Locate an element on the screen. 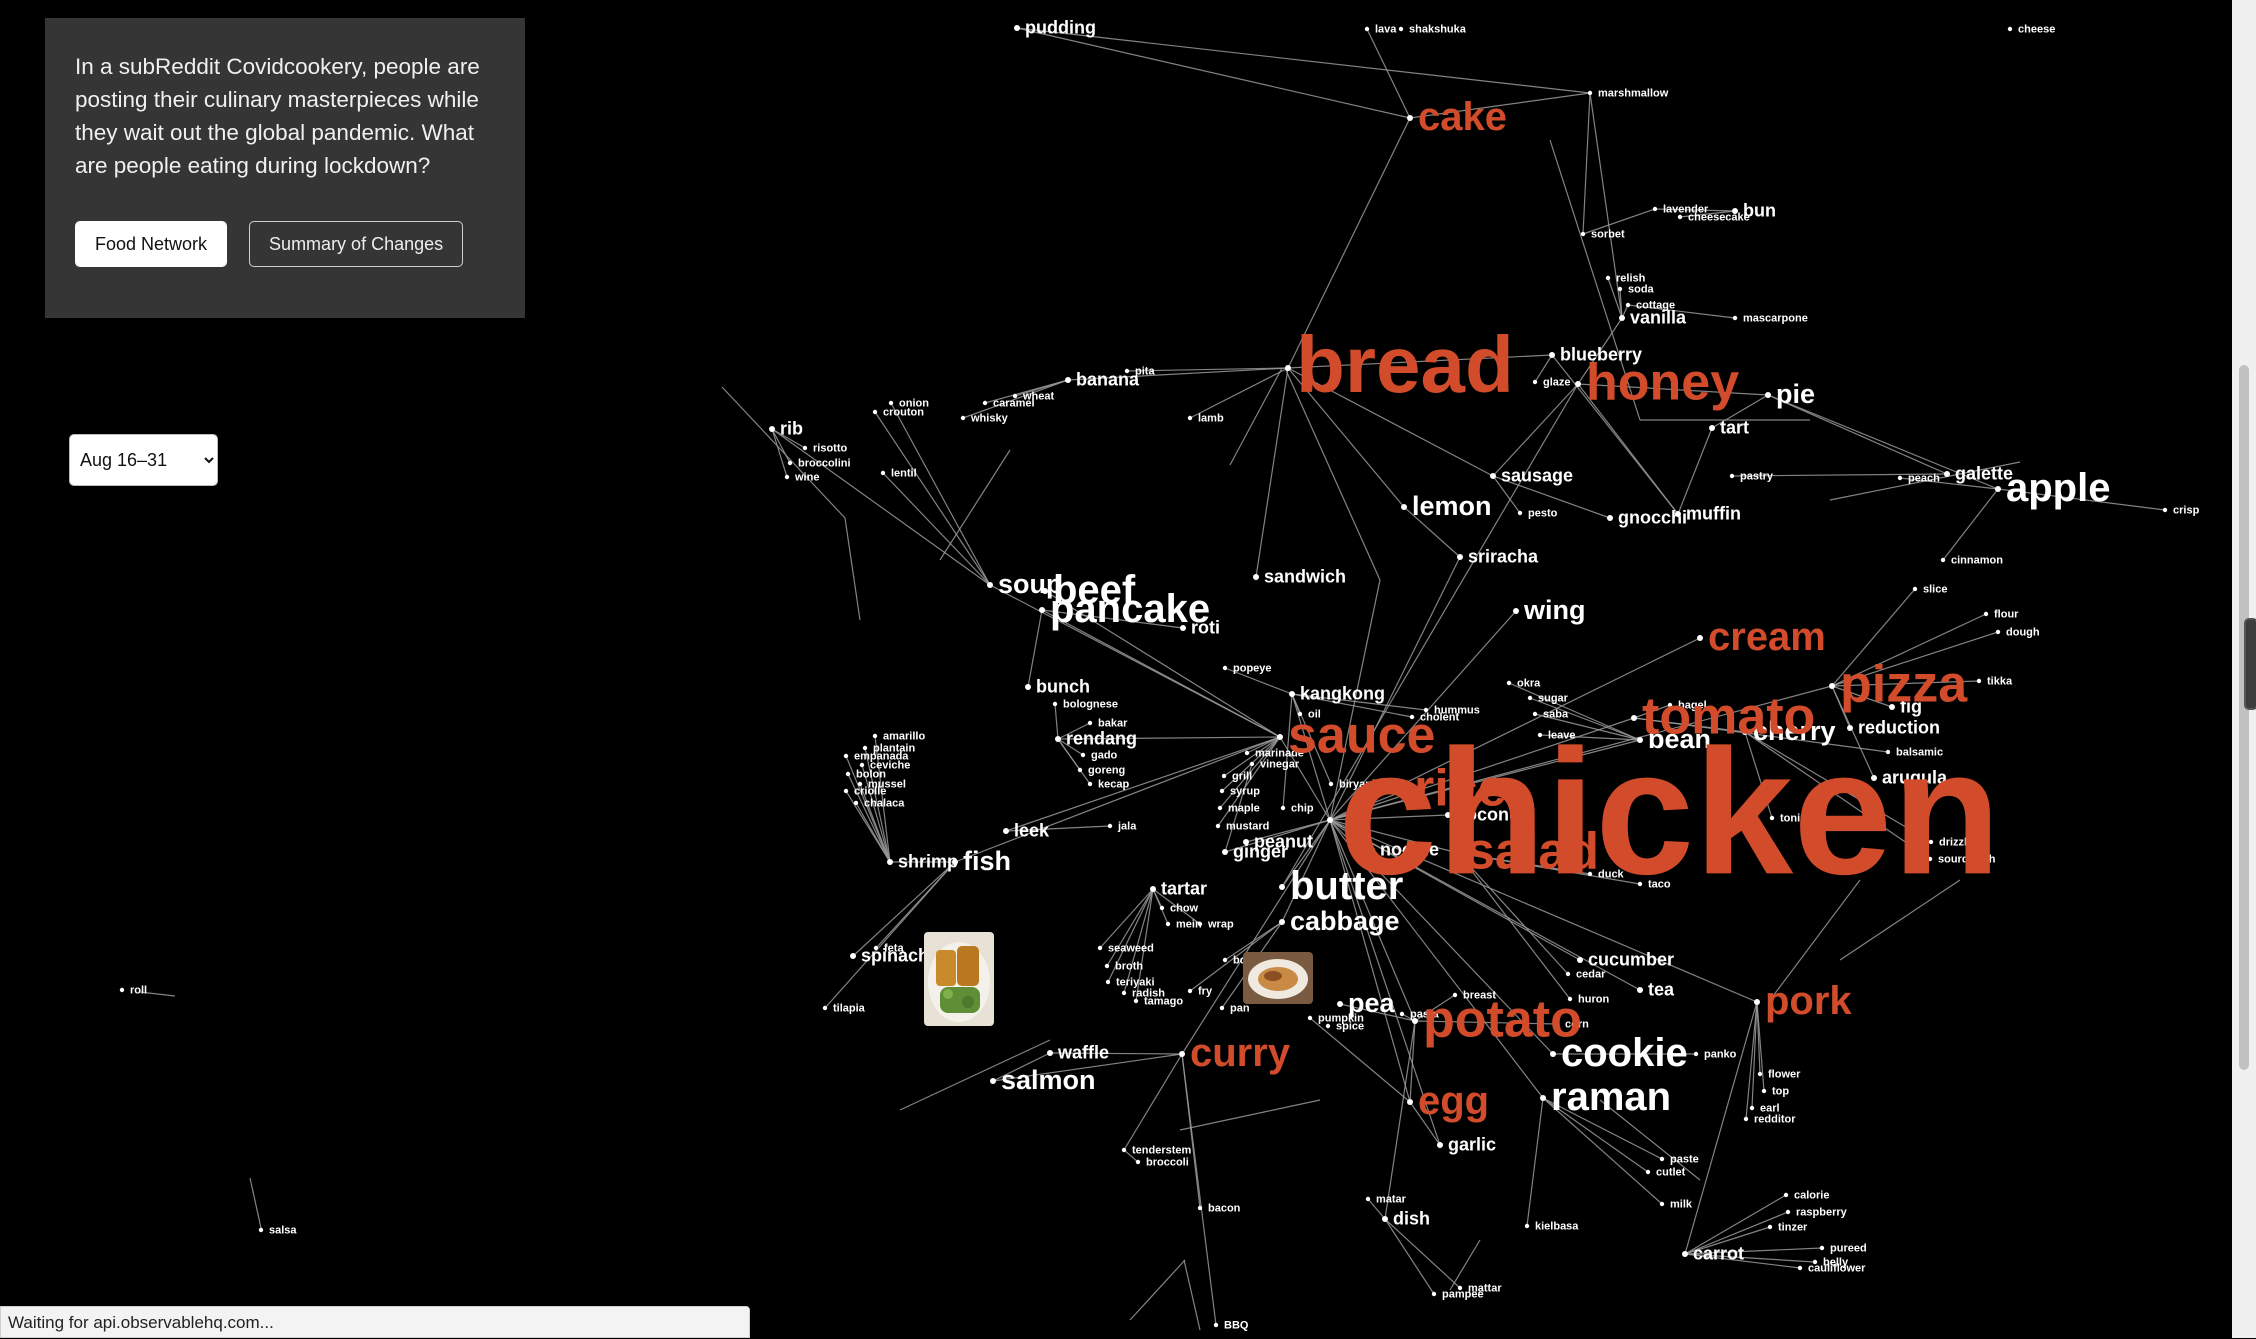 This screenshot has width=2256, height=1339. node-label-panko: panko is located at coordinates (1720, 1054).